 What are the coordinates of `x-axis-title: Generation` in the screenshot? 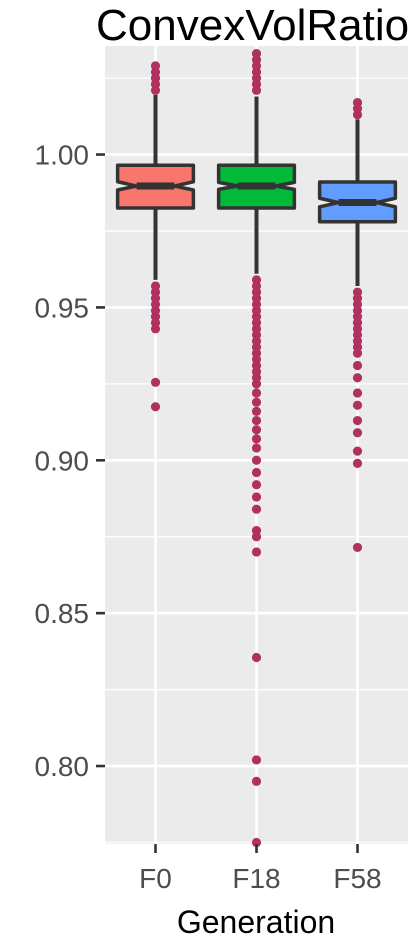 It's located at (256, 922).